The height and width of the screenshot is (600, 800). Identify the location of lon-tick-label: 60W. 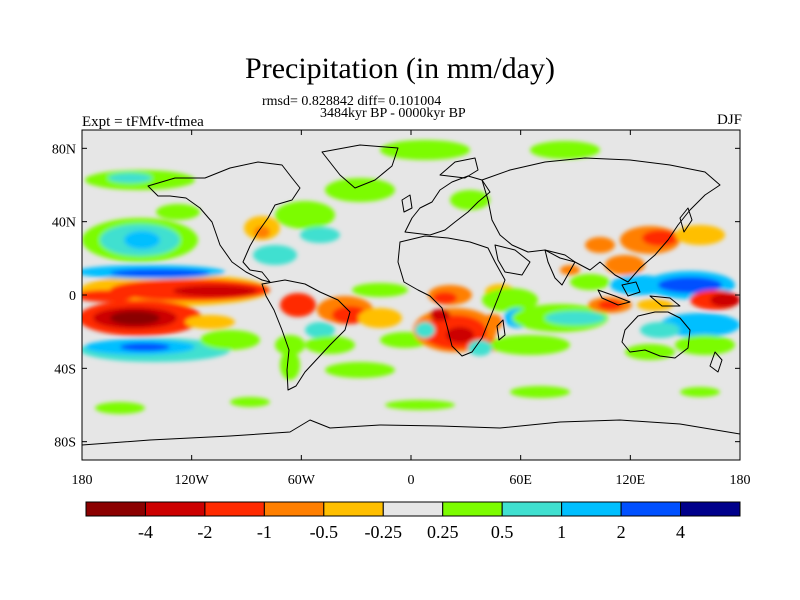
(302, 480).